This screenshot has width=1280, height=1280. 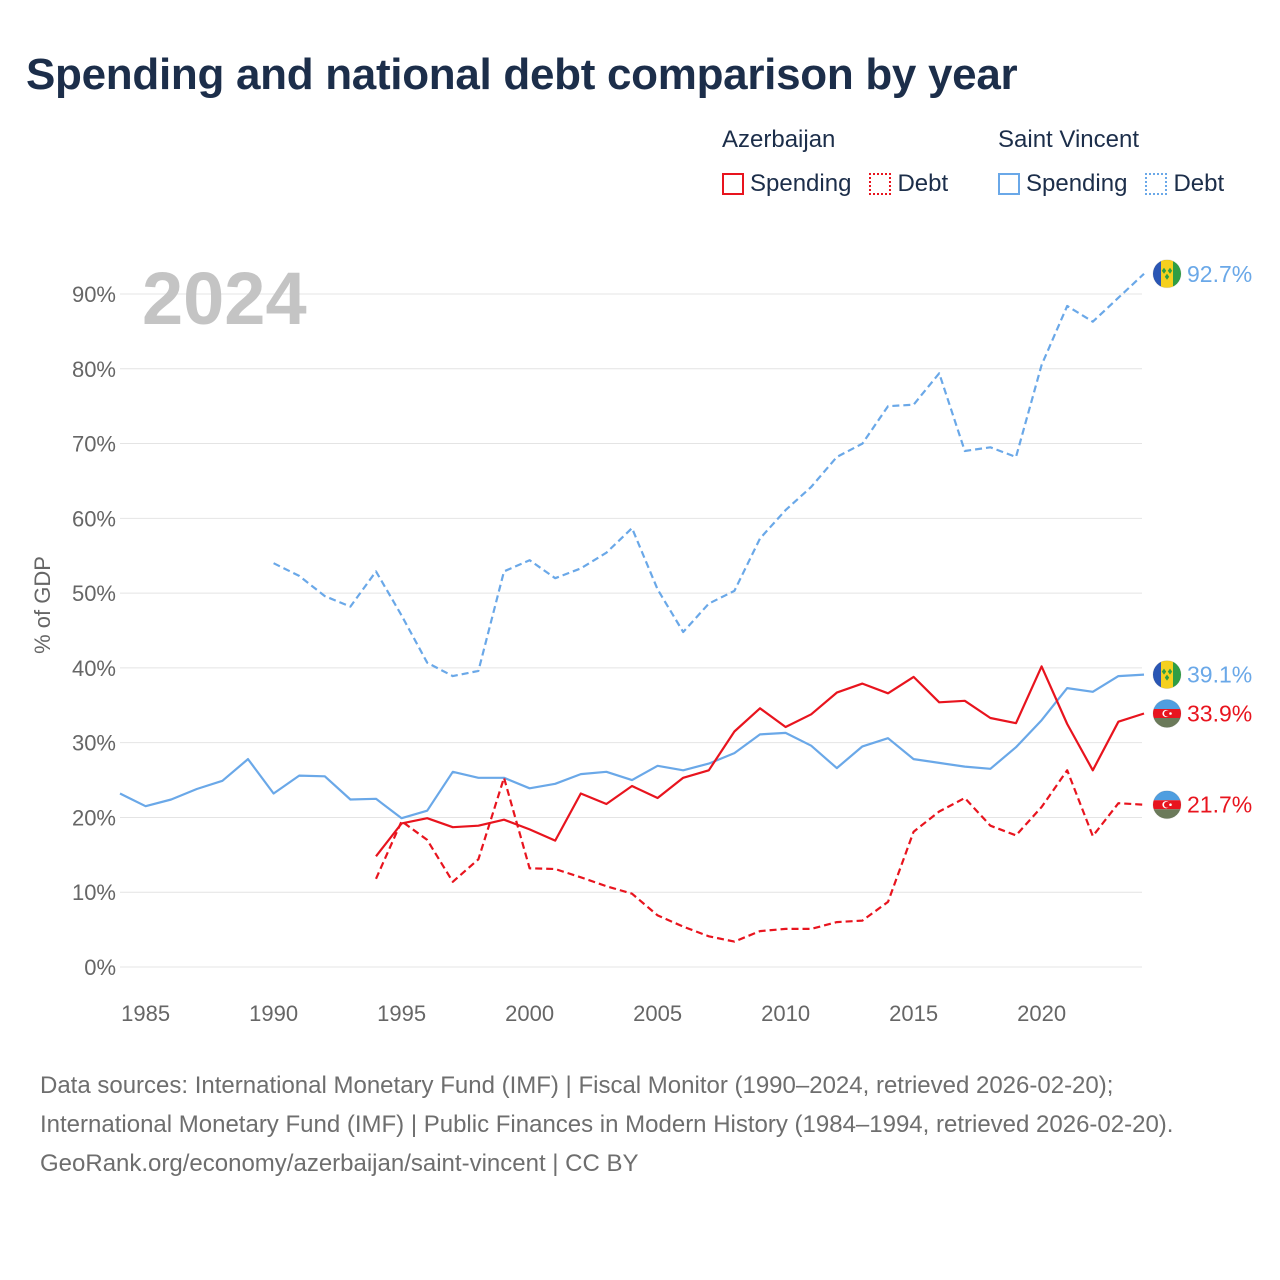 I want to click on legend-azerbaijan-debt: Debt, so click(x=908, y=184).